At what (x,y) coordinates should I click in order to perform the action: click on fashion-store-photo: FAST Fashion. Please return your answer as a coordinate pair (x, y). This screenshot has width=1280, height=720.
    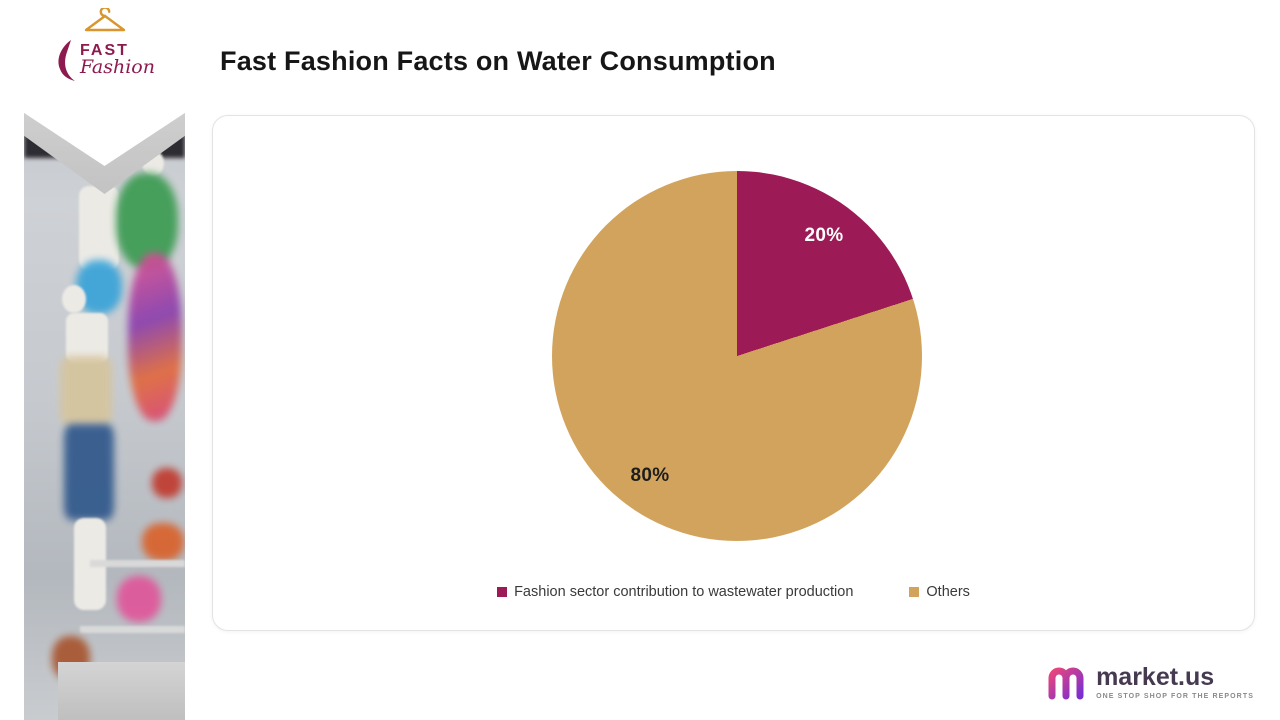
    Looking at the image, I should click on (104, 360).